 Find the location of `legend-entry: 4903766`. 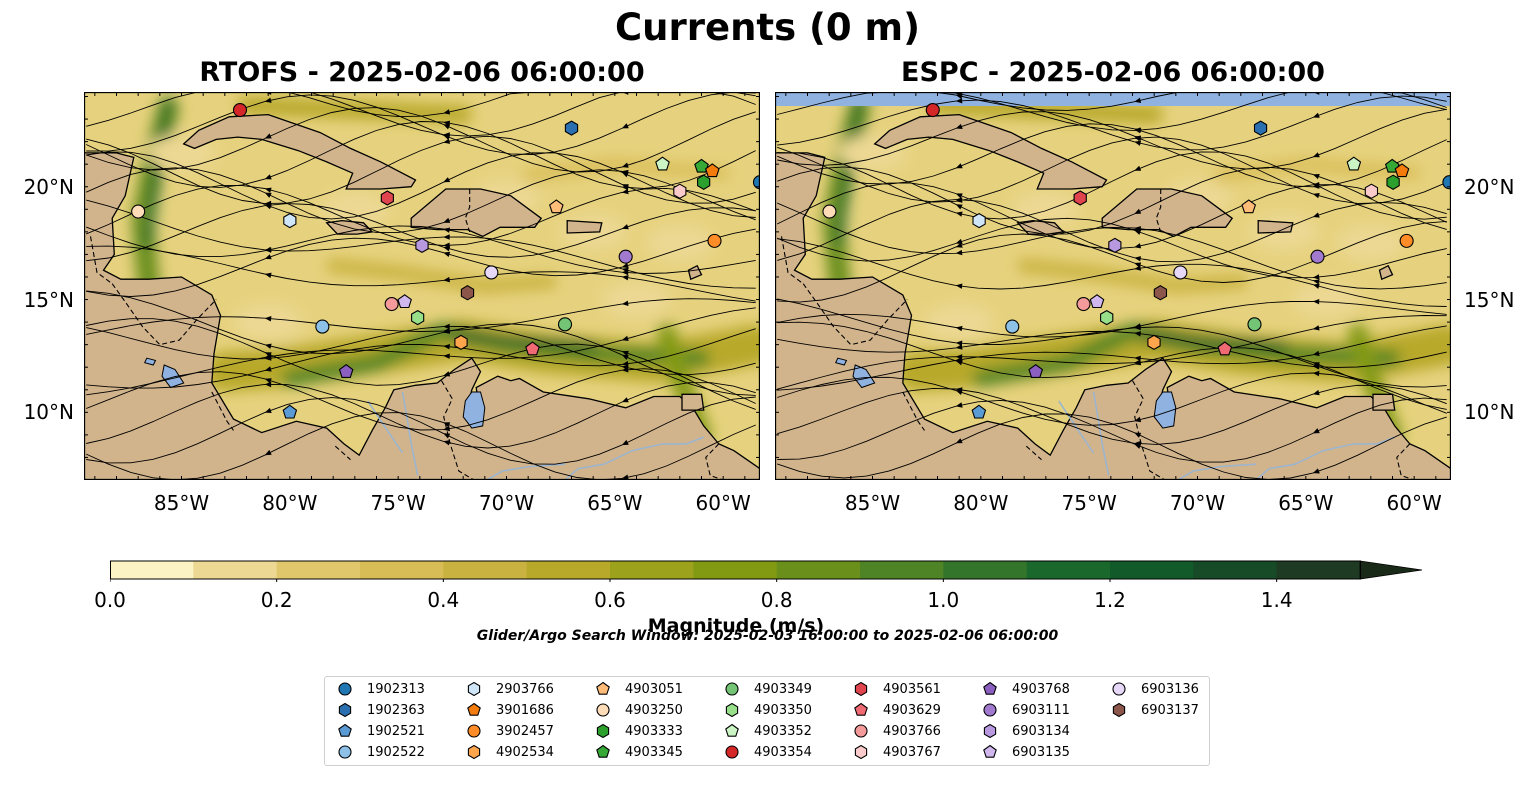

legend-entry: 4903766 is located at coordinates (897, 731).